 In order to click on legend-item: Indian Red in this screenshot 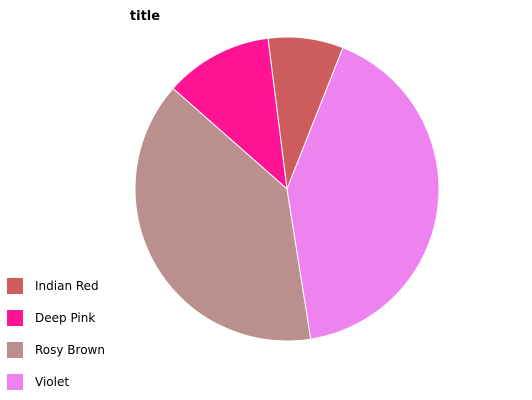, I will do `click(54, 286)`.